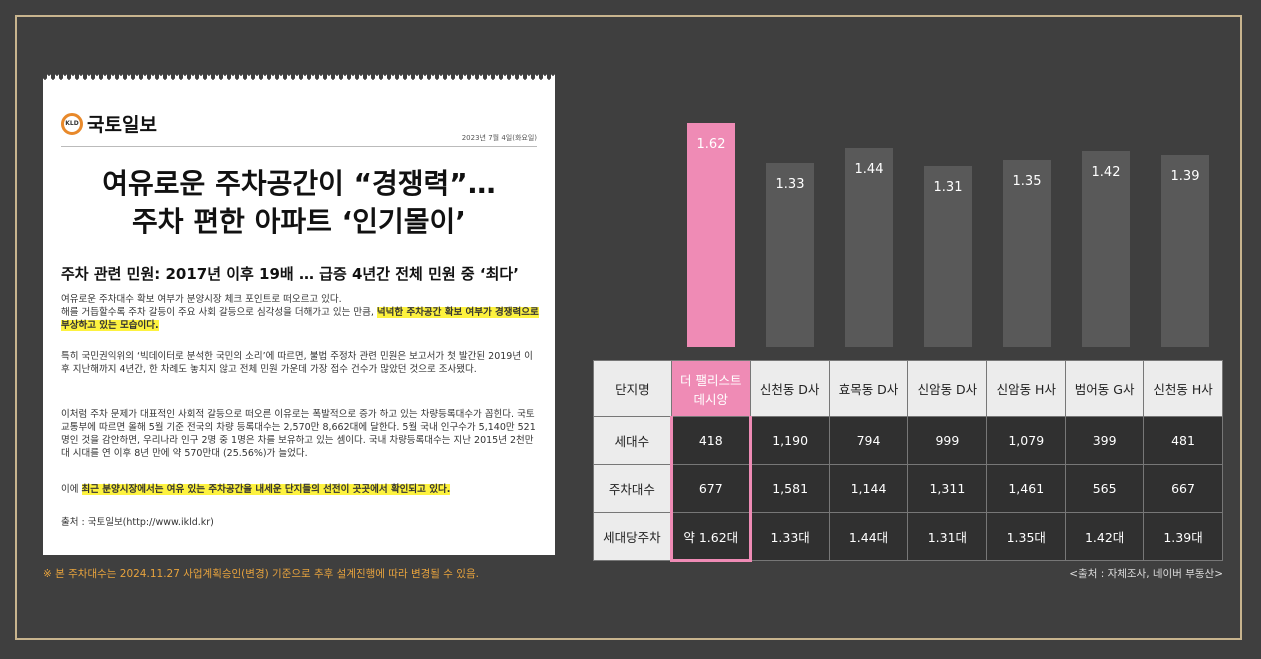 The image size is (1261, 659). Describe the element at coordinates (72, 123) in the screenshot. I see `kld-logo-icon: KLD` at that location.